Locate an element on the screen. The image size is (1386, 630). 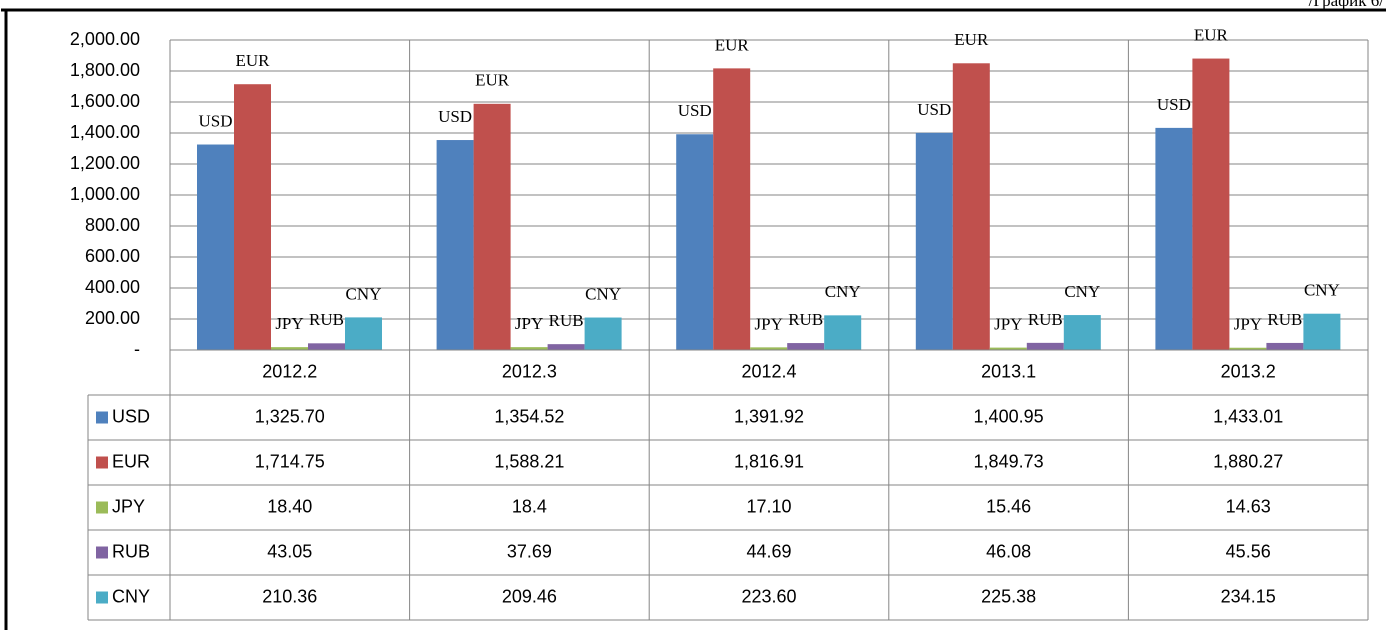
table-cell: 17.10 is located at coordinates (768, 506).